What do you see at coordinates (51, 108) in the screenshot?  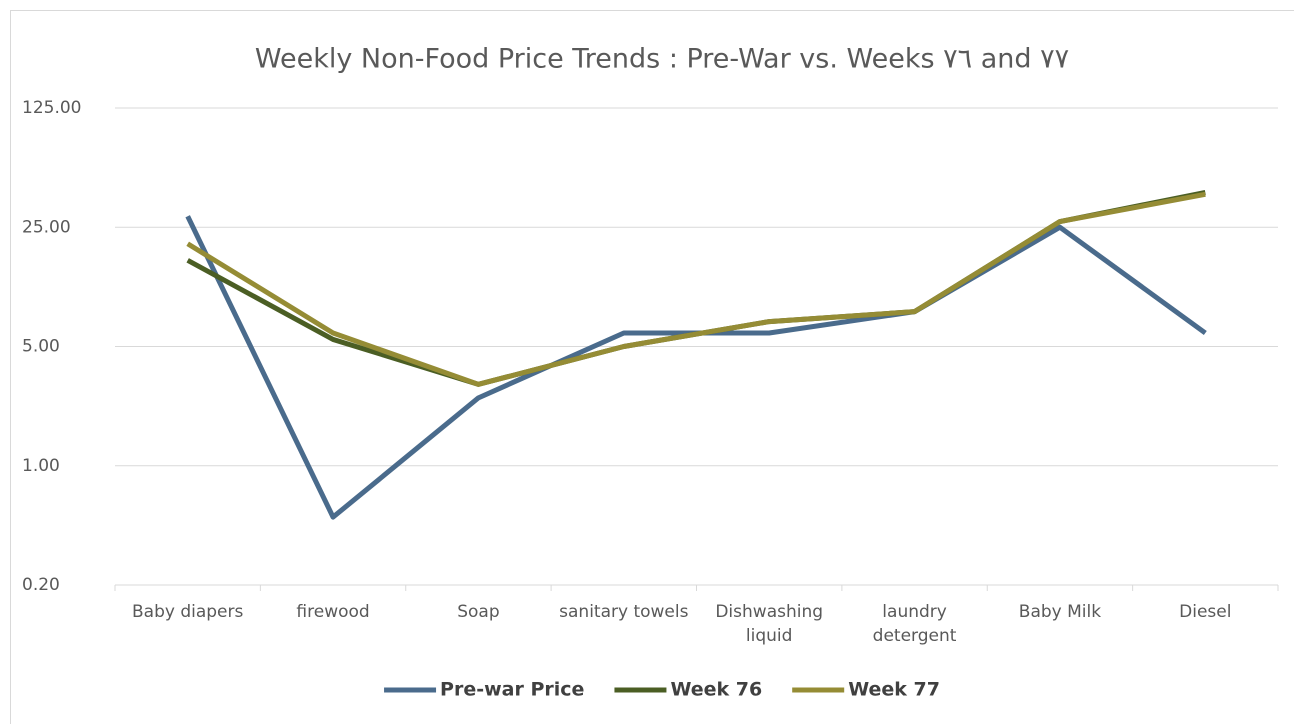 I see `y-tick-label: 125.00` at bounding box center [51, 108].